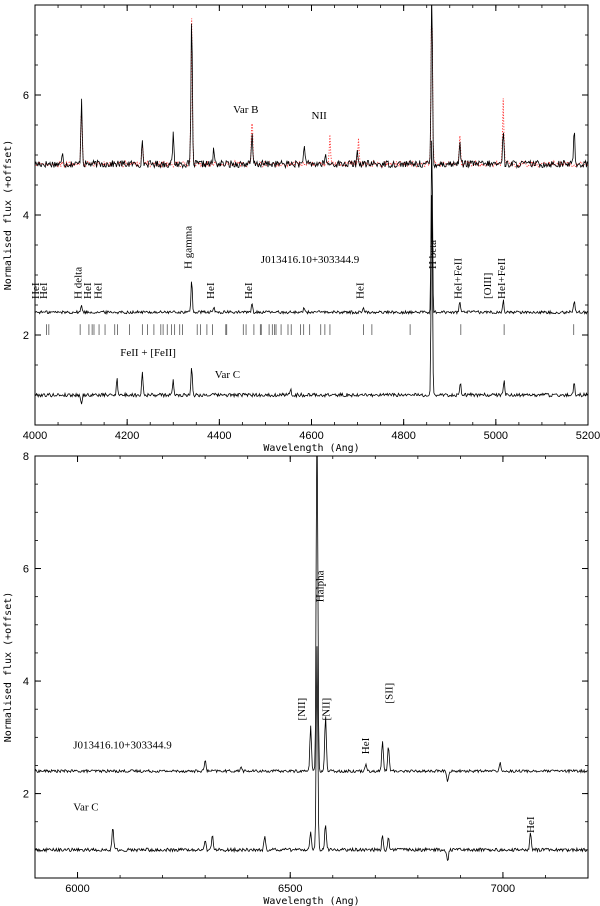  Describe the element at coordinates (433, 254) in the screenshot. I see `annotation-label: H beta` at that location.